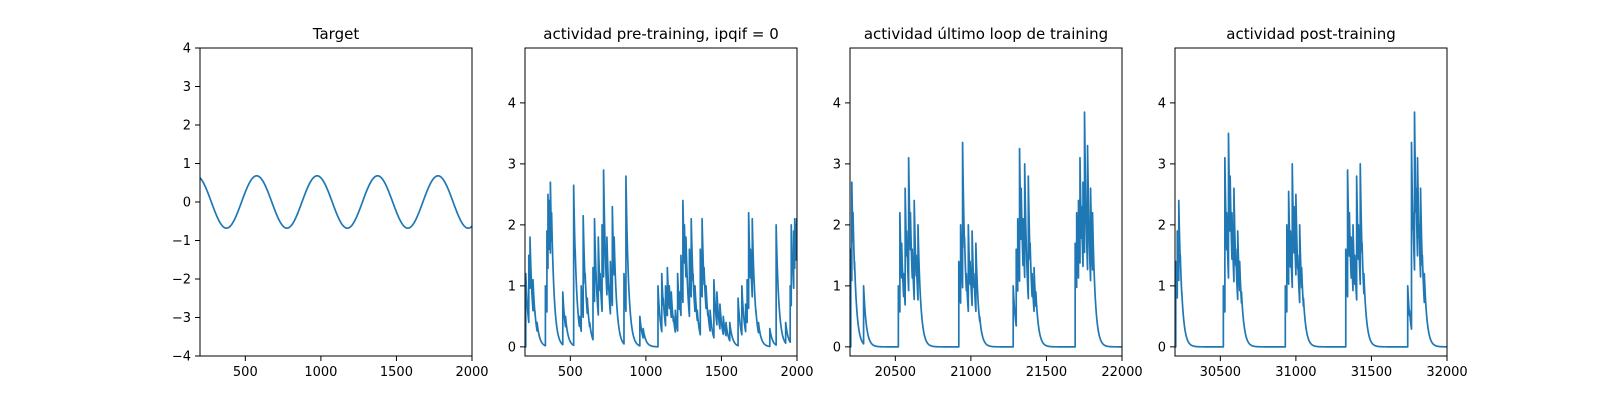 This screenshot has height=400, width=1600. What do you see at coordinates (1446, 372) in the screenshot?
I see `x-tick-label: 32000` at bounding box center [1446, 372].